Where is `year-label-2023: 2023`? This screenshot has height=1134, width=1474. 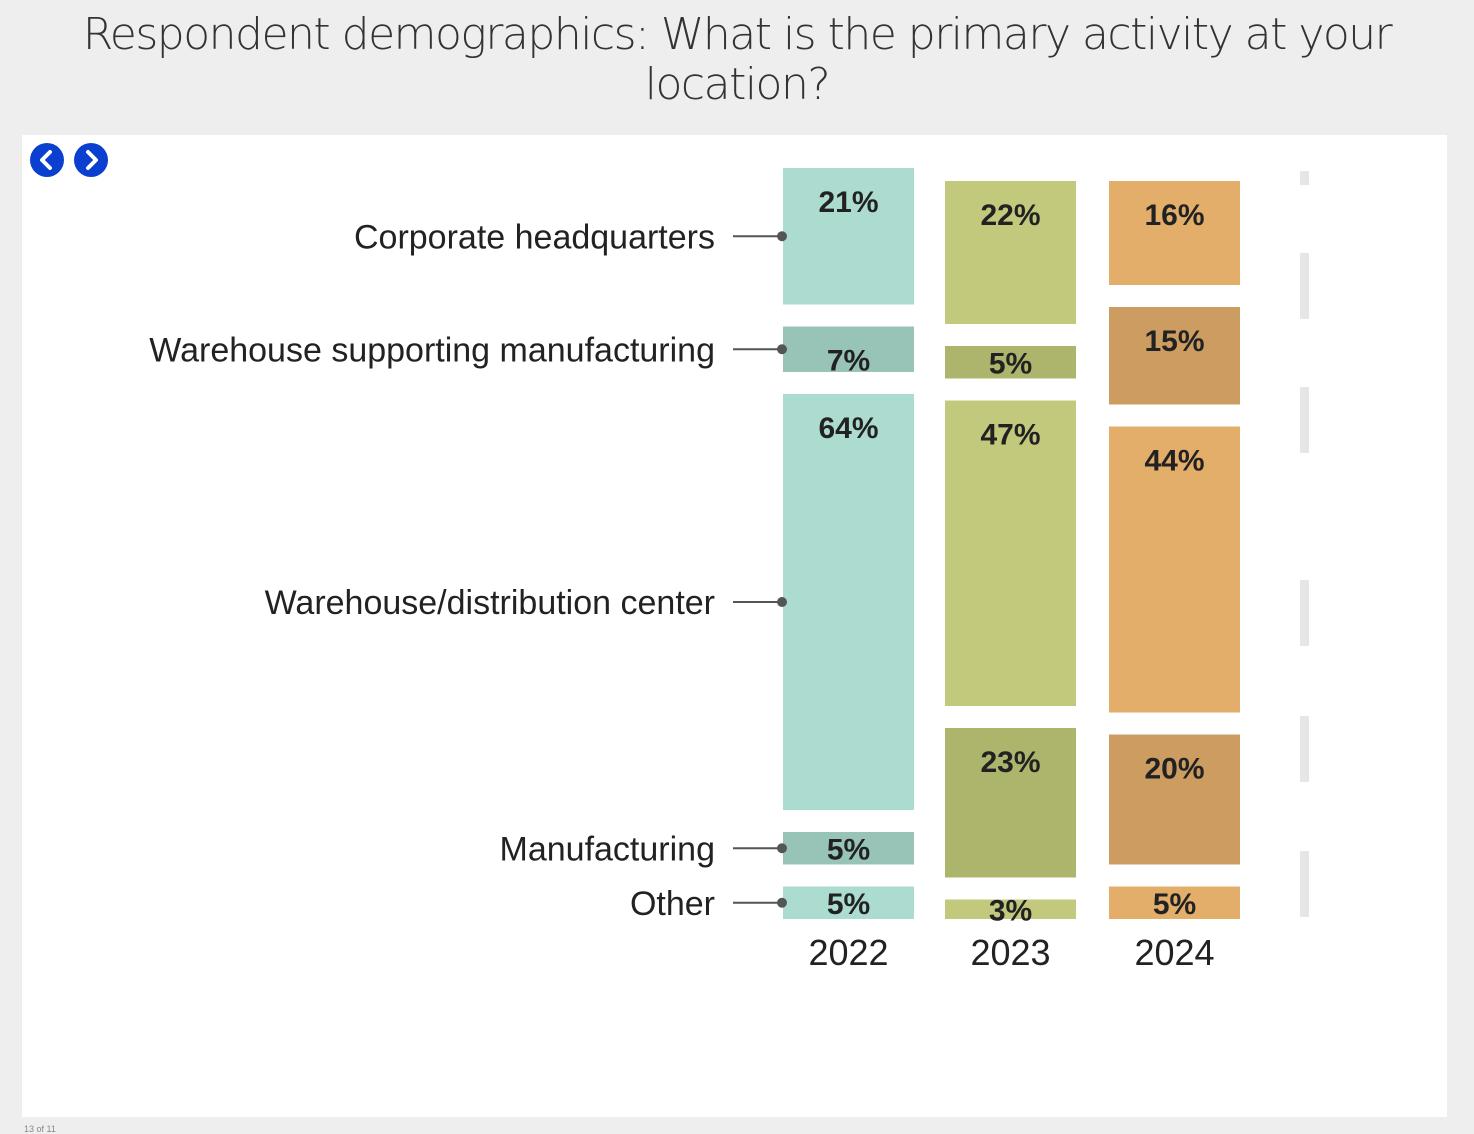 year-label-2023: 2023 is located at coordinates (1010, 952).